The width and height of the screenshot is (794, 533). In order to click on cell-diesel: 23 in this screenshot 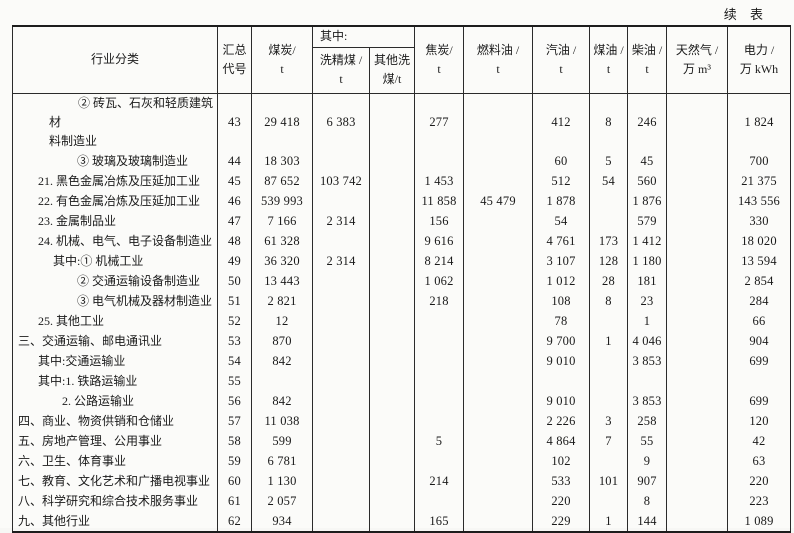, I will do `click(647, 301)`.